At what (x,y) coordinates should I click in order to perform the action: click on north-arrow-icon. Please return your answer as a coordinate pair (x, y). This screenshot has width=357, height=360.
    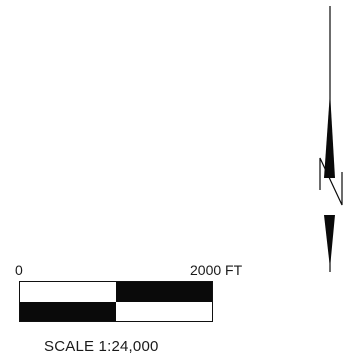
    Looking at the image, I should click on (331, 139).